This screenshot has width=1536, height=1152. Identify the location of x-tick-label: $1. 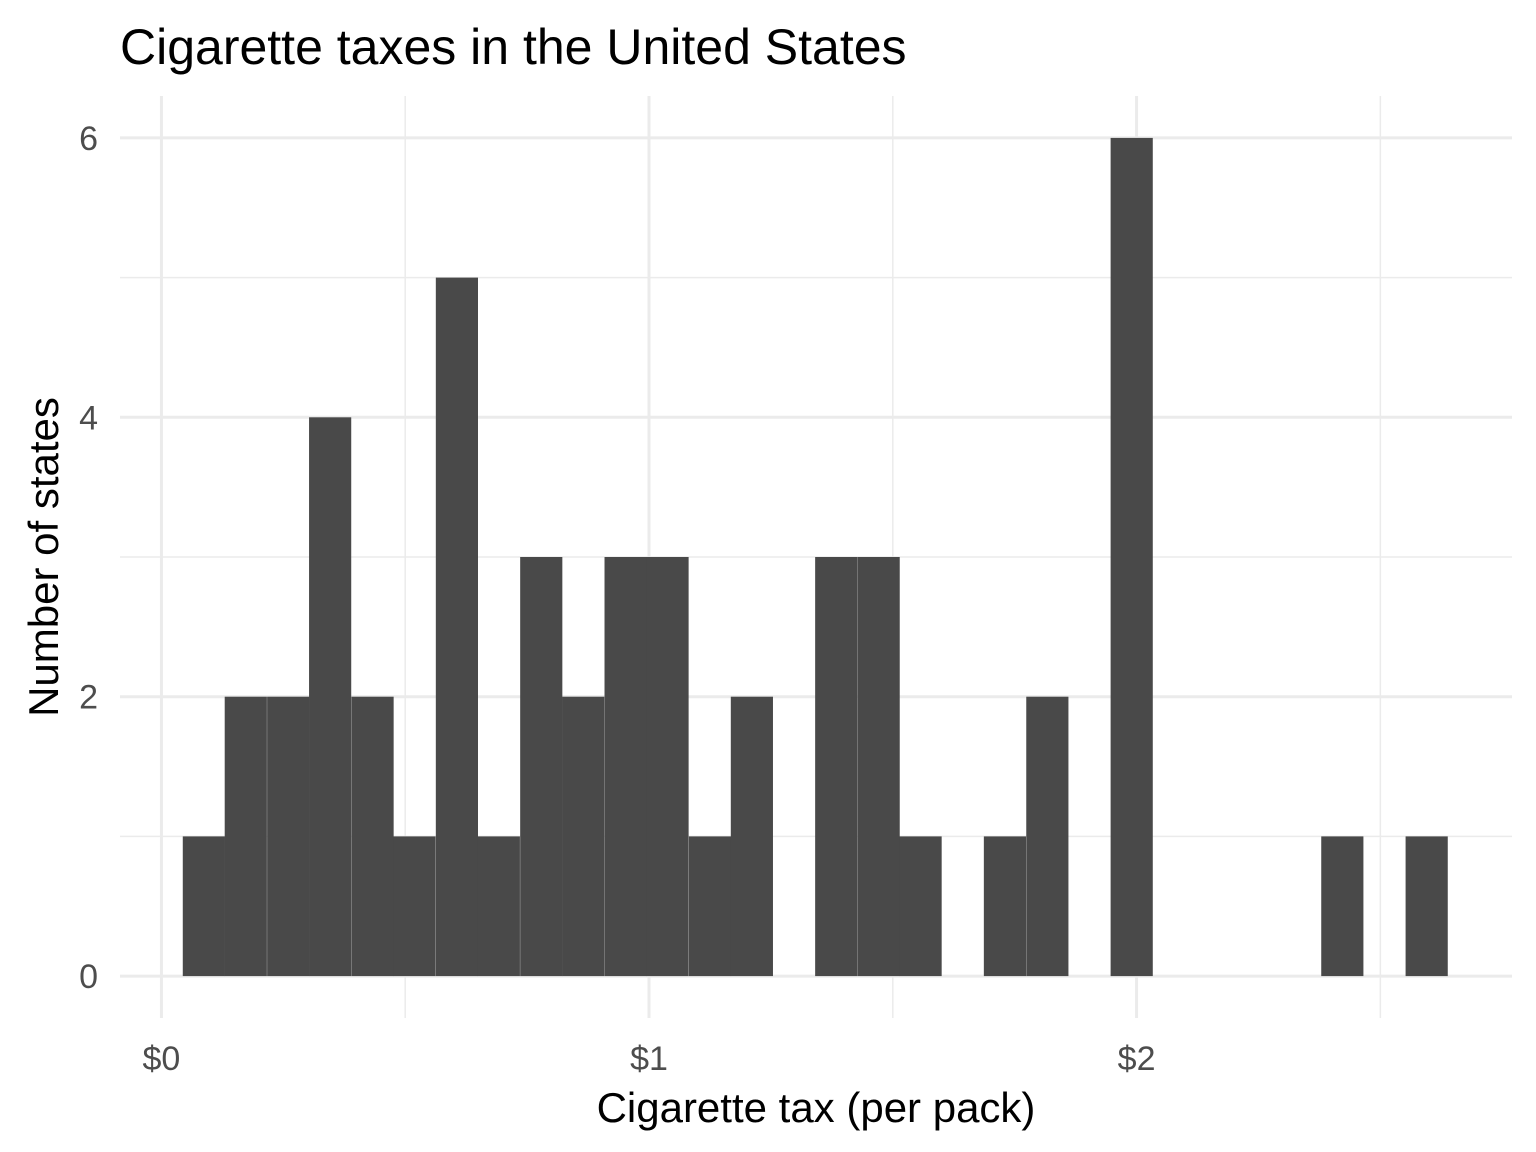
(649, 1059).